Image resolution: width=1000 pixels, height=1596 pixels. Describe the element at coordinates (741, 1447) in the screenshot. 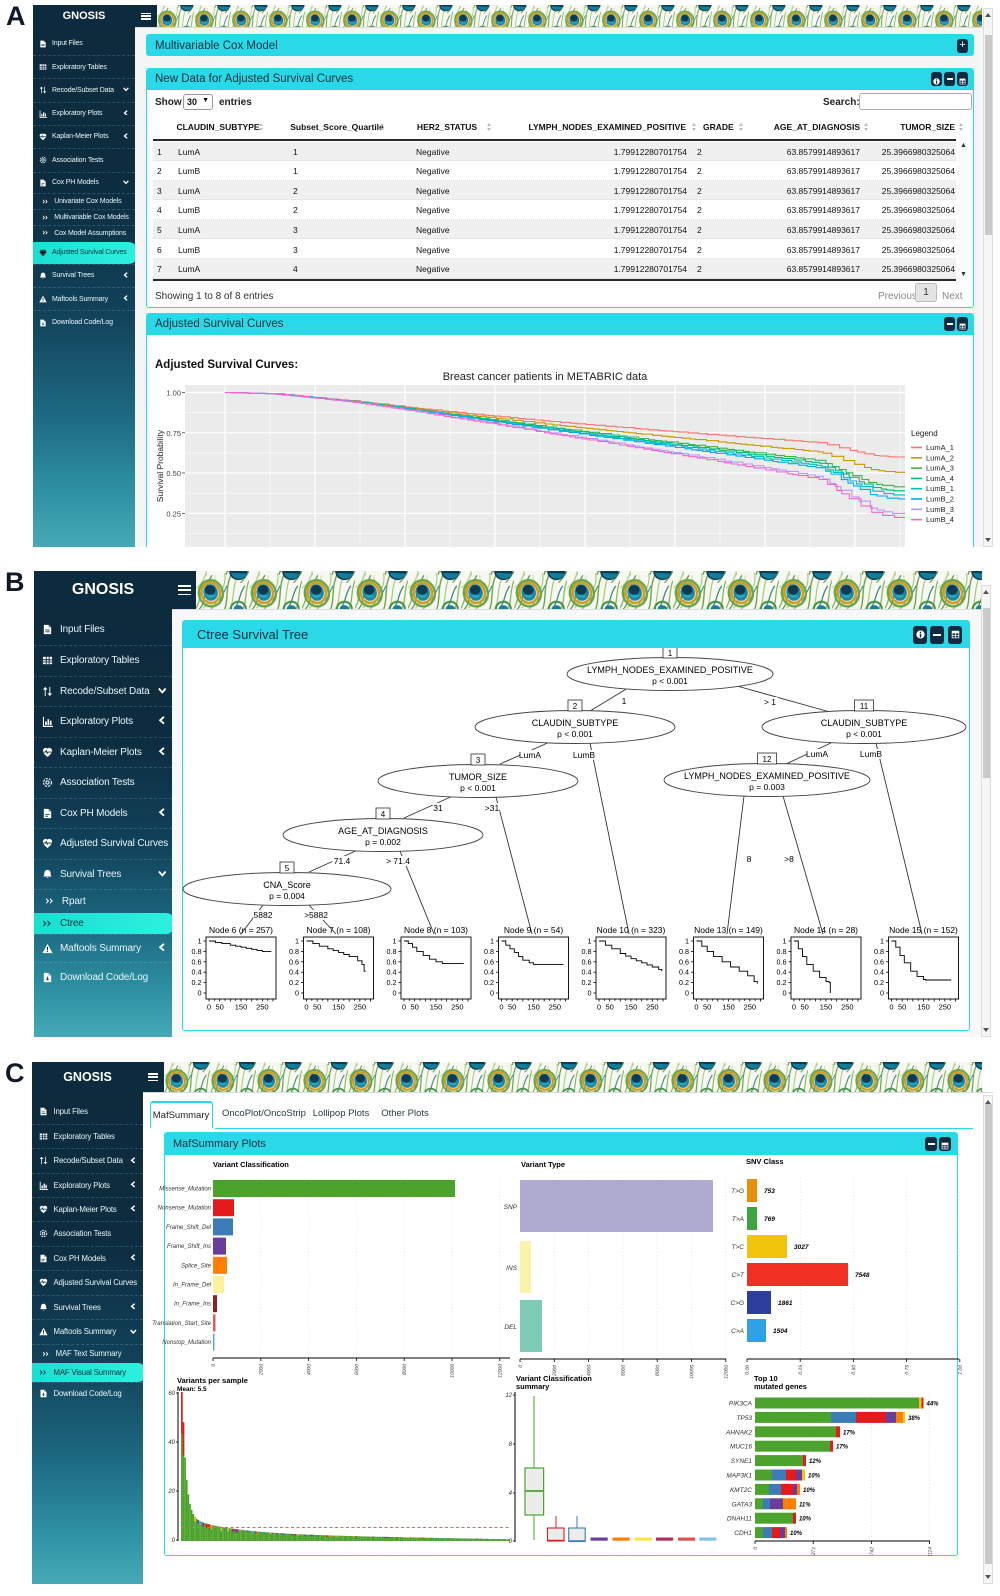

I see `svg-text: MUC16` at that location.